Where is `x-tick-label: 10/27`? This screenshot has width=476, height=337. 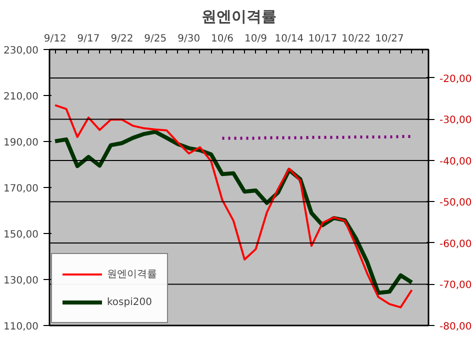
x-tick-label: 10/27 is located at coordinates (389, 39).